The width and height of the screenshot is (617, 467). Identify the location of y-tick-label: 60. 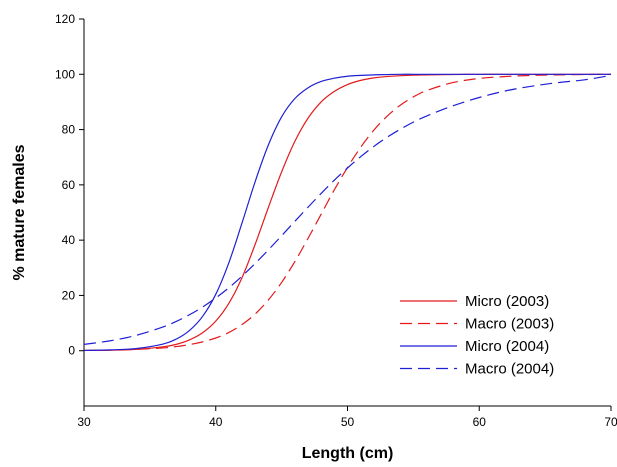
(69, 185).